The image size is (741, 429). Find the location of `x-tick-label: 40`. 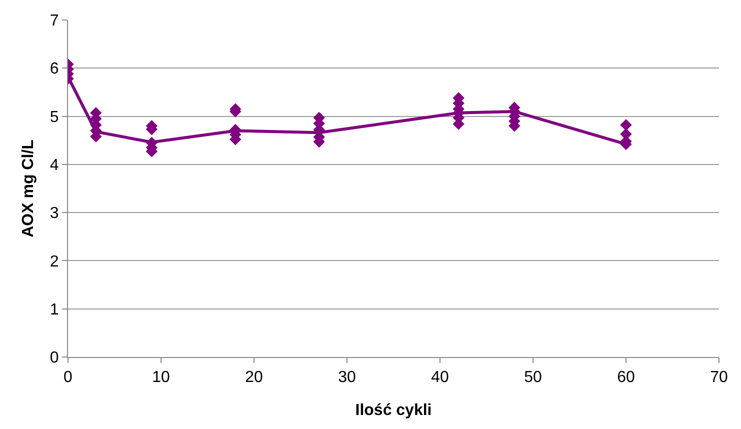

x-tick-label: 40 is located at coordinates (440, 377).